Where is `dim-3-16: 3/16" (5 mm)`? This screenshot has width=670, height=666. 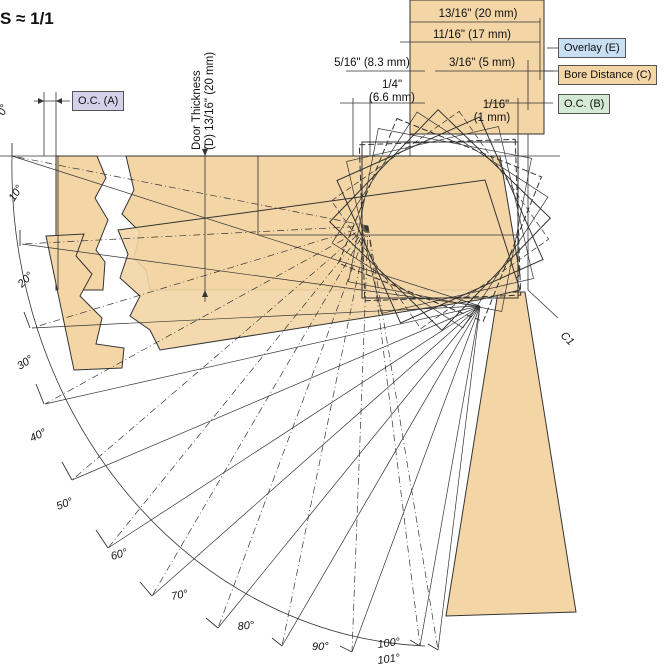
dim-3-16: 3/16" (5 mm) is located at coordinates (482, 63).